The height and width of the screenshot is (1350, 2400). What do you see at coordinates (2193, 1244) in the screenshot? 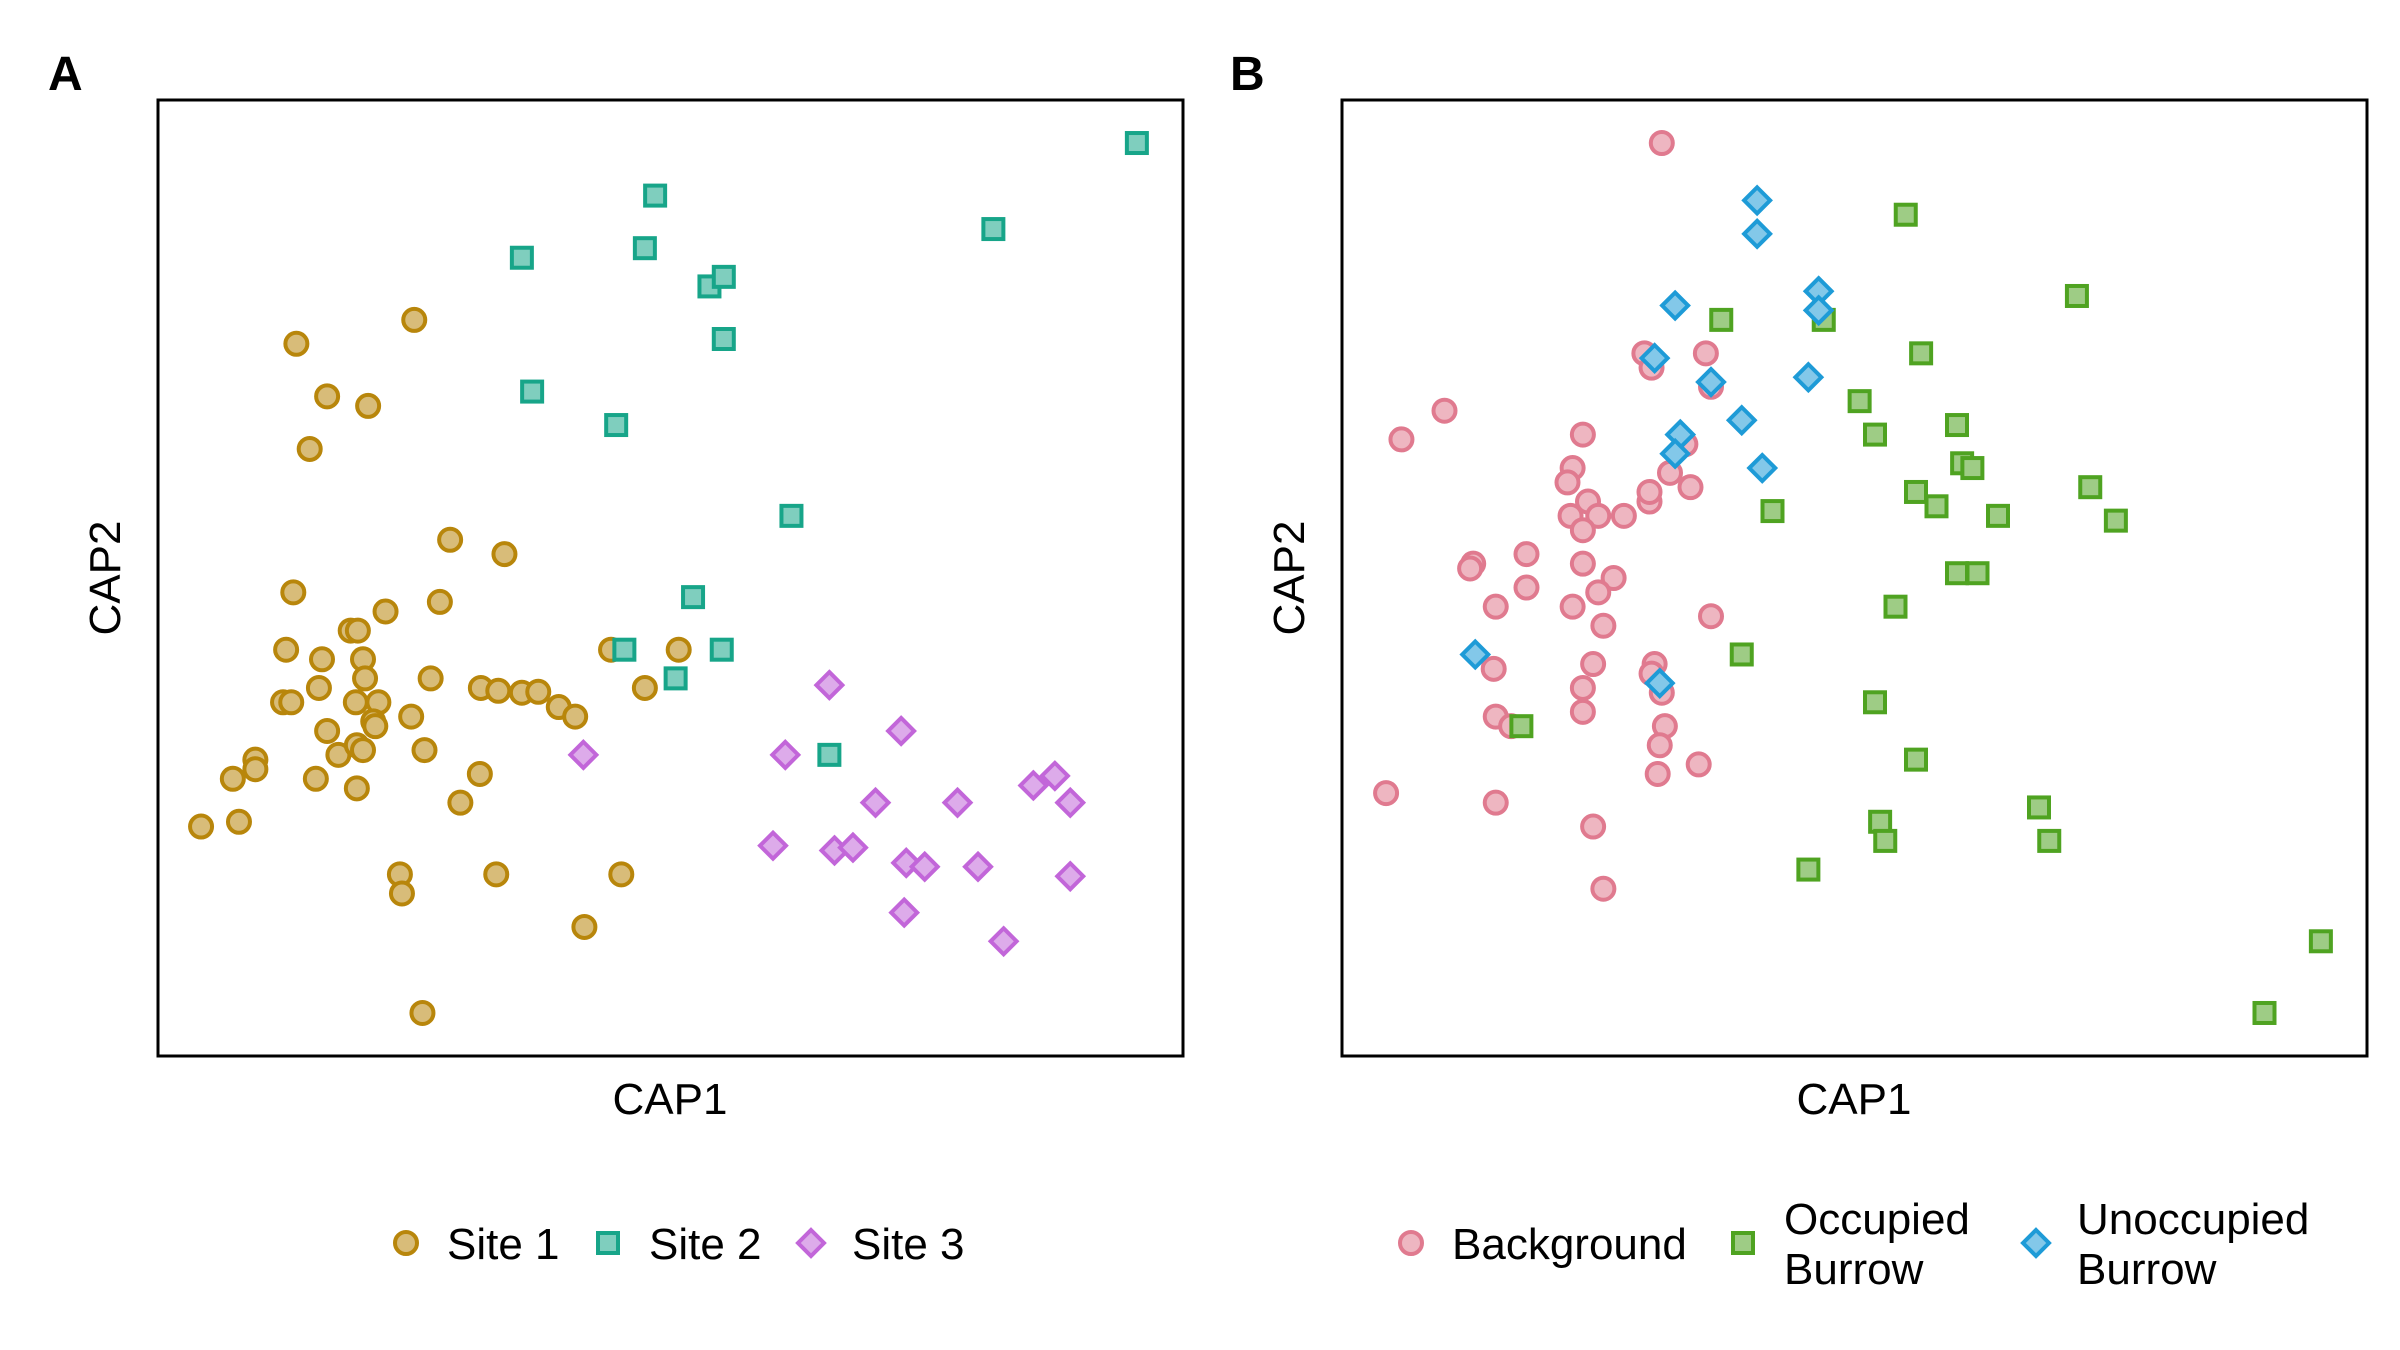
I see `legend-label-unoccupied-burrow: Unoccupied Burrow` at bounding box center [2193, 1244].